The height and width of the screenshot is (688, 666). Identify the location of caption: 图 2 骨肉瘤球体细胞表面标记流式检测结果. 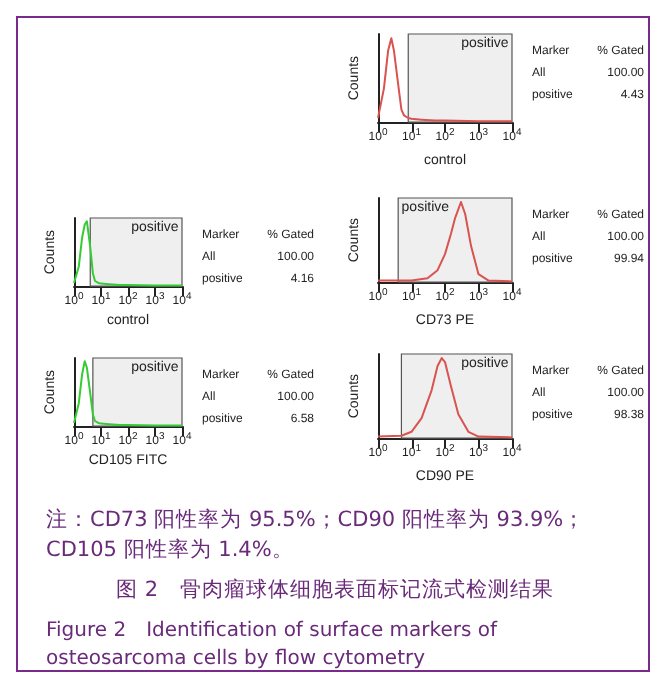
(335, 591).